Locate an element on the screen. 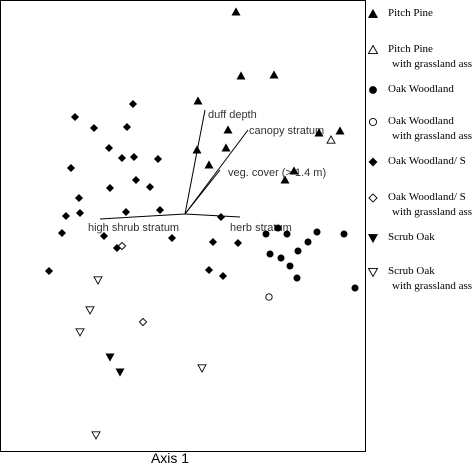 The height and width of the screenshot is (474, 474). legend-label: Scrub Oak is located at coordinates (411, 237).